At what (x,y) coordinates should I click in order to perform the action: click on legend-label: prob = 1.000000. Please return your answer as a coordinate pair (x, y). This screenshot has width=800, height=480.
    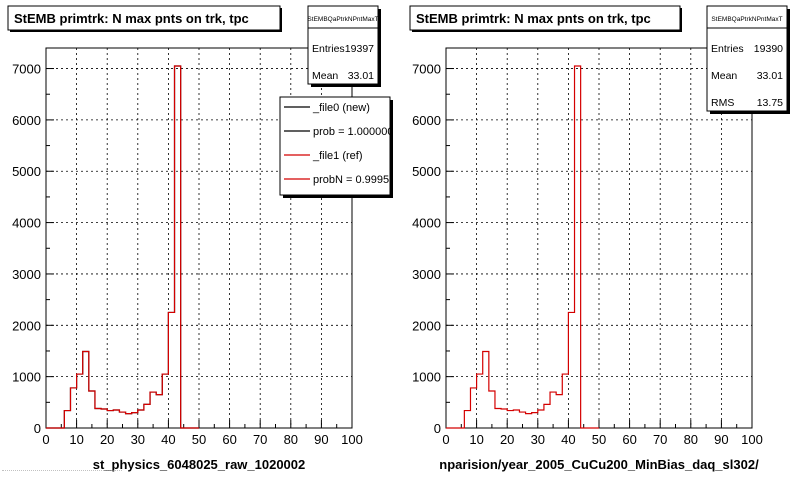
    Looking at the image, I should click on (353, 132).